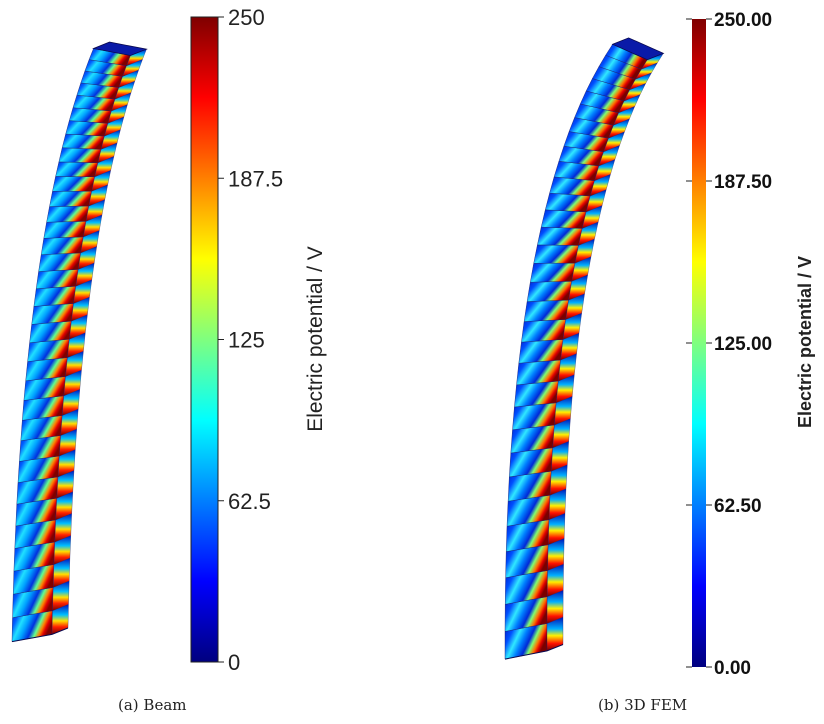 The width and height of the screenshot is (824, 724). I want to click on colorbar-tick-label: 62.5, so click(249, 501).